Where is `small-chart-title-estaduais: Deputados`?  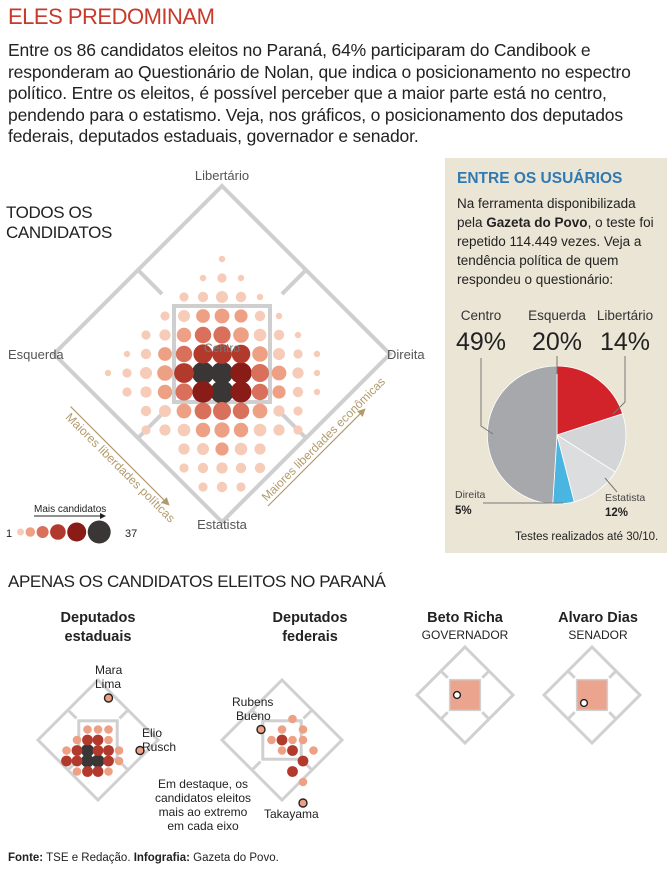
small-chart-title-estaduais: Deputados is located at coordinates (98, 618).